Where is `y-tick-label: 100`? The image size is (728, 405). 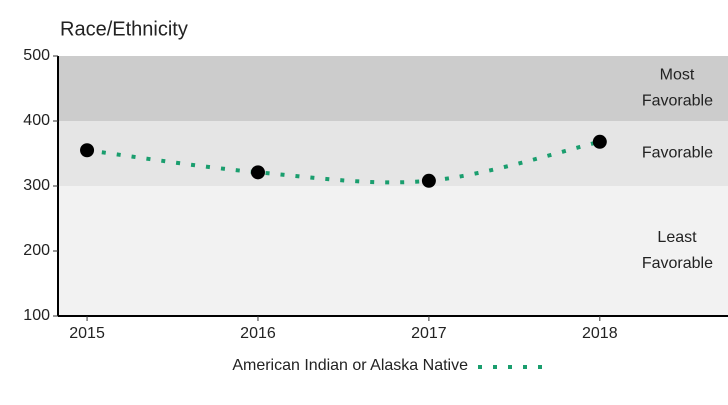 y-tick-label: 100 is located at coordinates (36, 315).